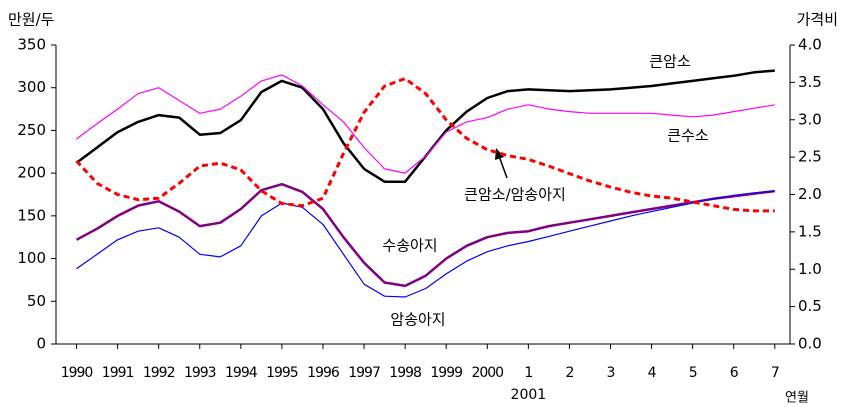  I want to click on x-tick-label: 4, so click(652, 373).